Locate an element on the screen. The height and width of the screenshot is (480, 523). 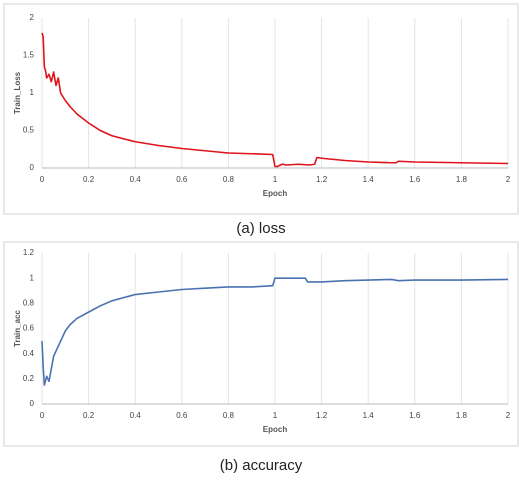
y-tick-label: 1.5 is located at coordinates (29, 55).